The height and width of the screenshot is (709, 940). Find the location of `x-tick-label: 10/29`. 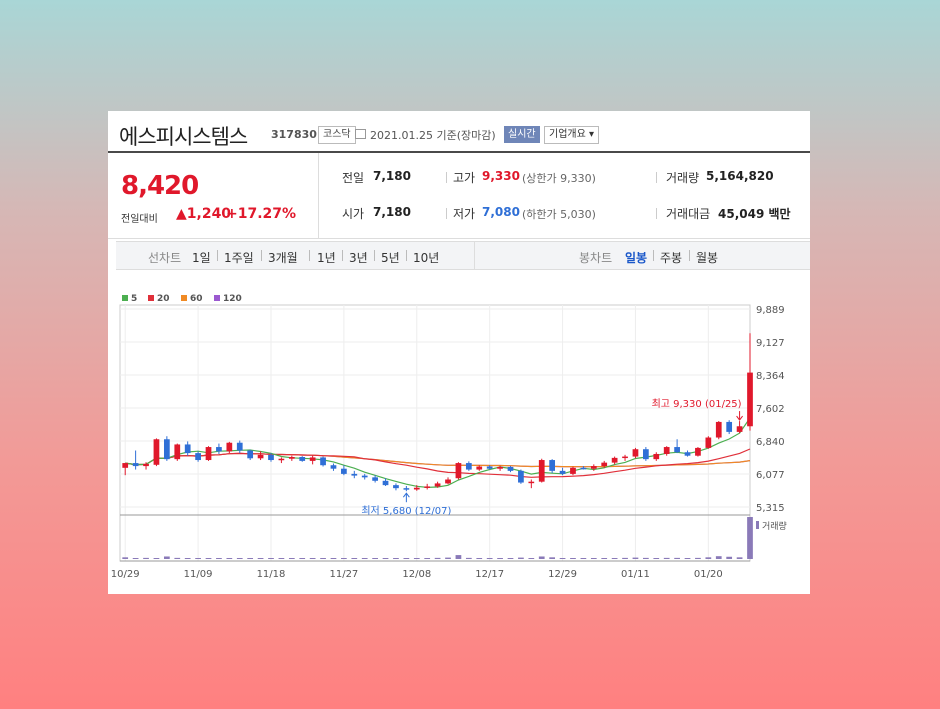

x-tick-label: 10/29 is located at coordinates (125, 574).